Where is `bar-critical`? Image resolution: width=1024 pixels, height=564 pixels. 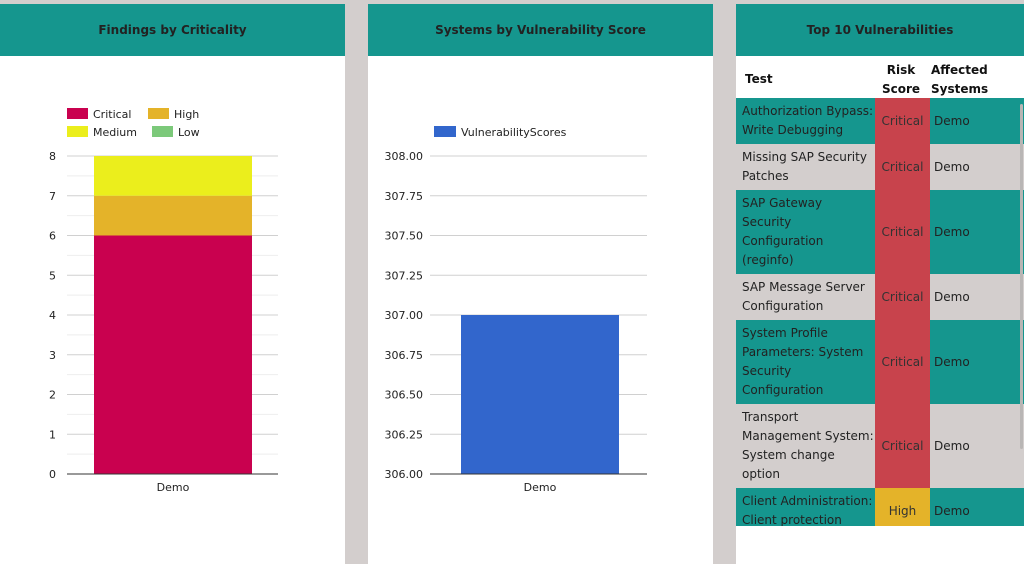
bar-critical is located at coordinates (173, 354).